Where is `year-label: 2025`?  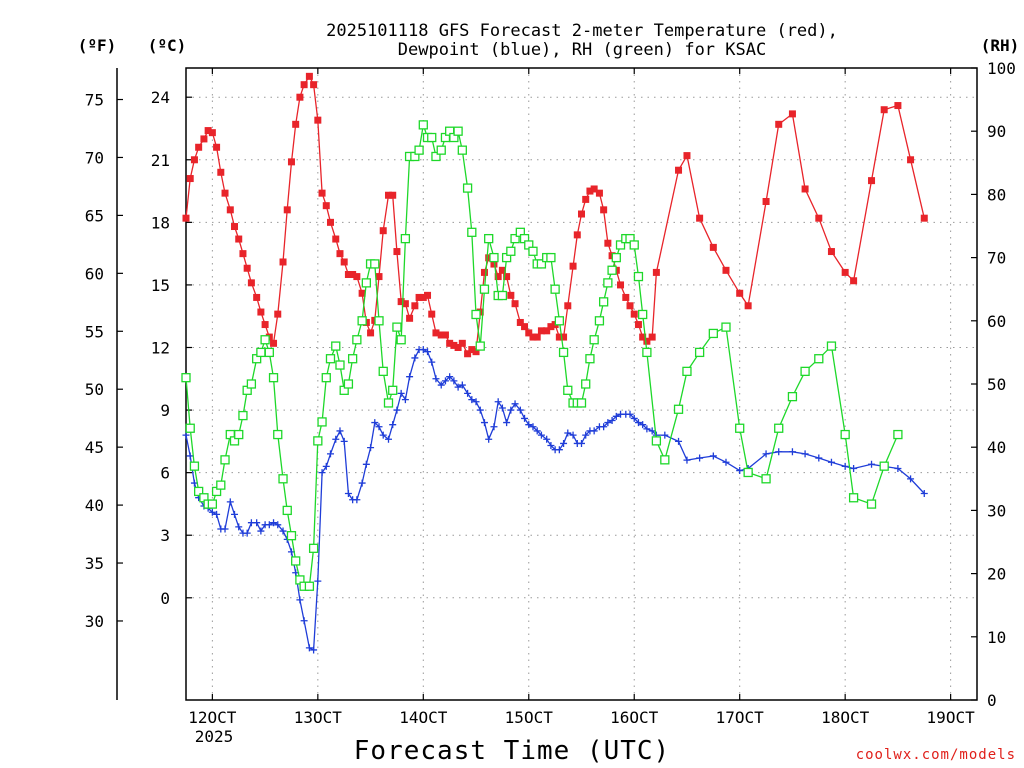 year-label: 2025 is located at coordinates (214, 736).